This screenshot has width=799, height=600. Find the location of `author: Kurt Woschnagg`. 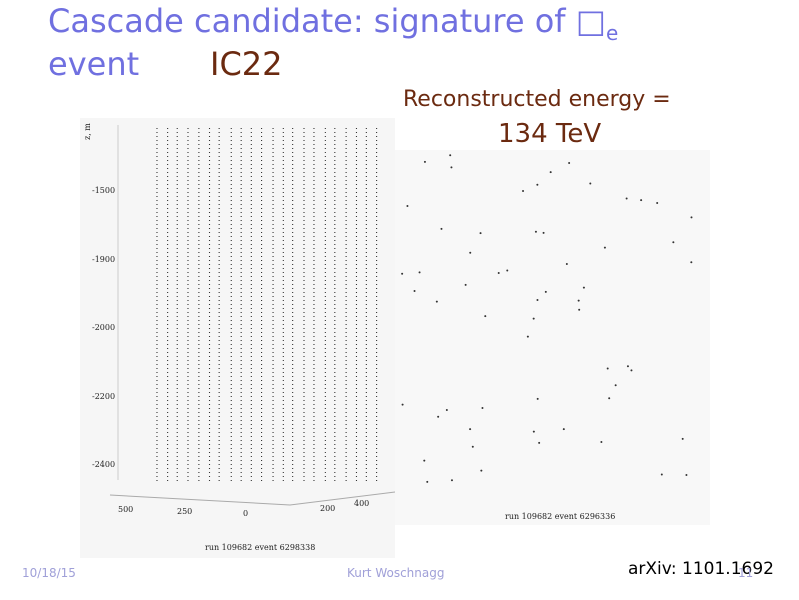

author: Kurt Woschnagg is located at coordinates (395, 573).